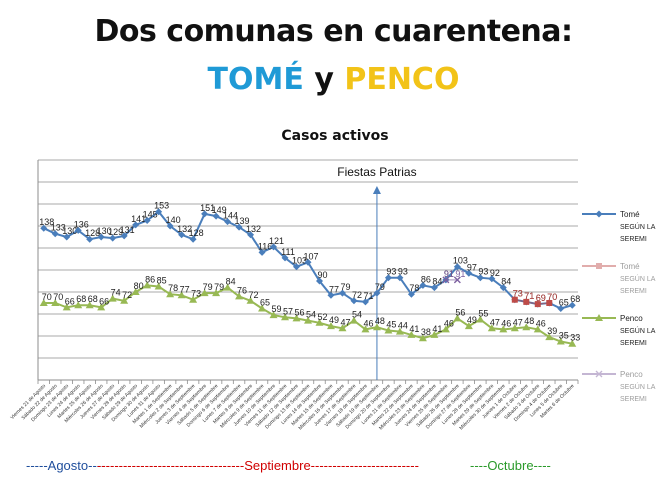 This screenshot has width=667, height=500. What do you see at coordinates (242, 221) in the screenshot?
I see `data-label: 139` at bounding box center [242, 221].